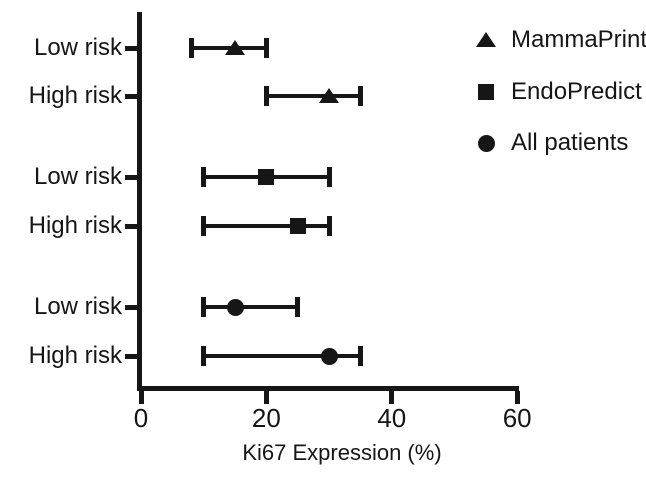 The width and height of the screenshot is (646, 483). I want to click on x-tick-label: 40, so click(392, 418).